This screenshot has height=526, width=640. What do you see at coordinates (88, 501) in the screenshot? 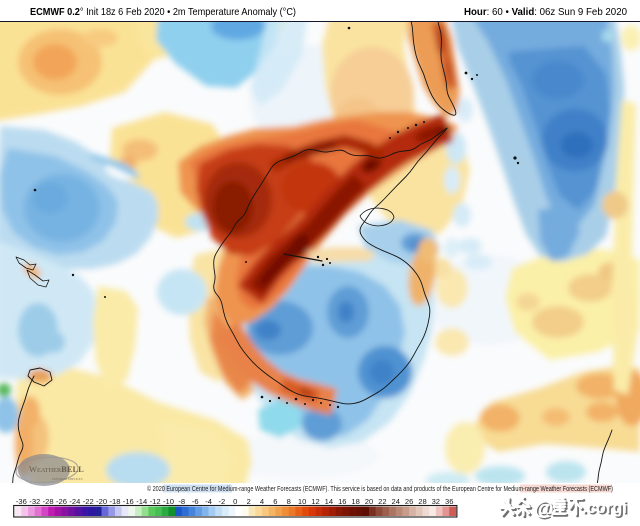
I see `svg-text: -22` at bounding box center [88, 501].